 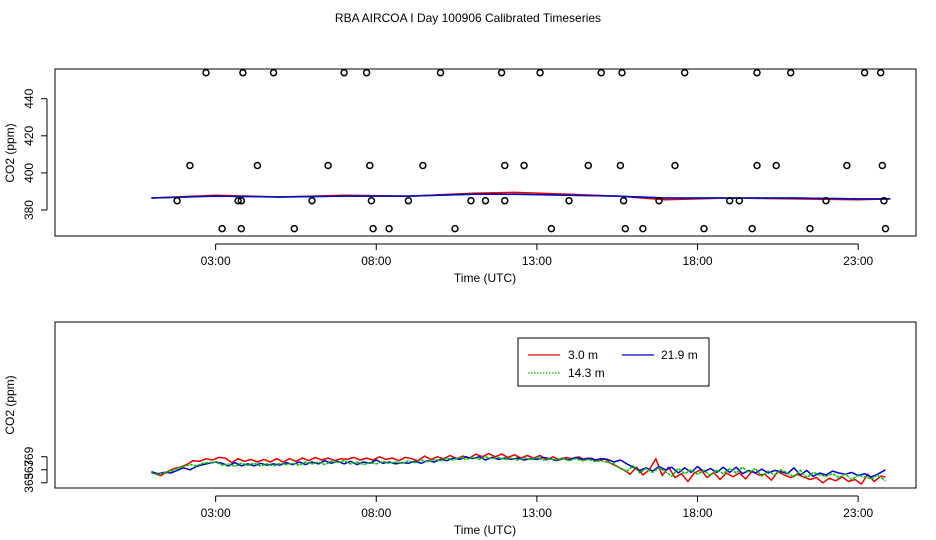 I want to click on bottom-series-line-14-3-m, so click(x=518, y=469).